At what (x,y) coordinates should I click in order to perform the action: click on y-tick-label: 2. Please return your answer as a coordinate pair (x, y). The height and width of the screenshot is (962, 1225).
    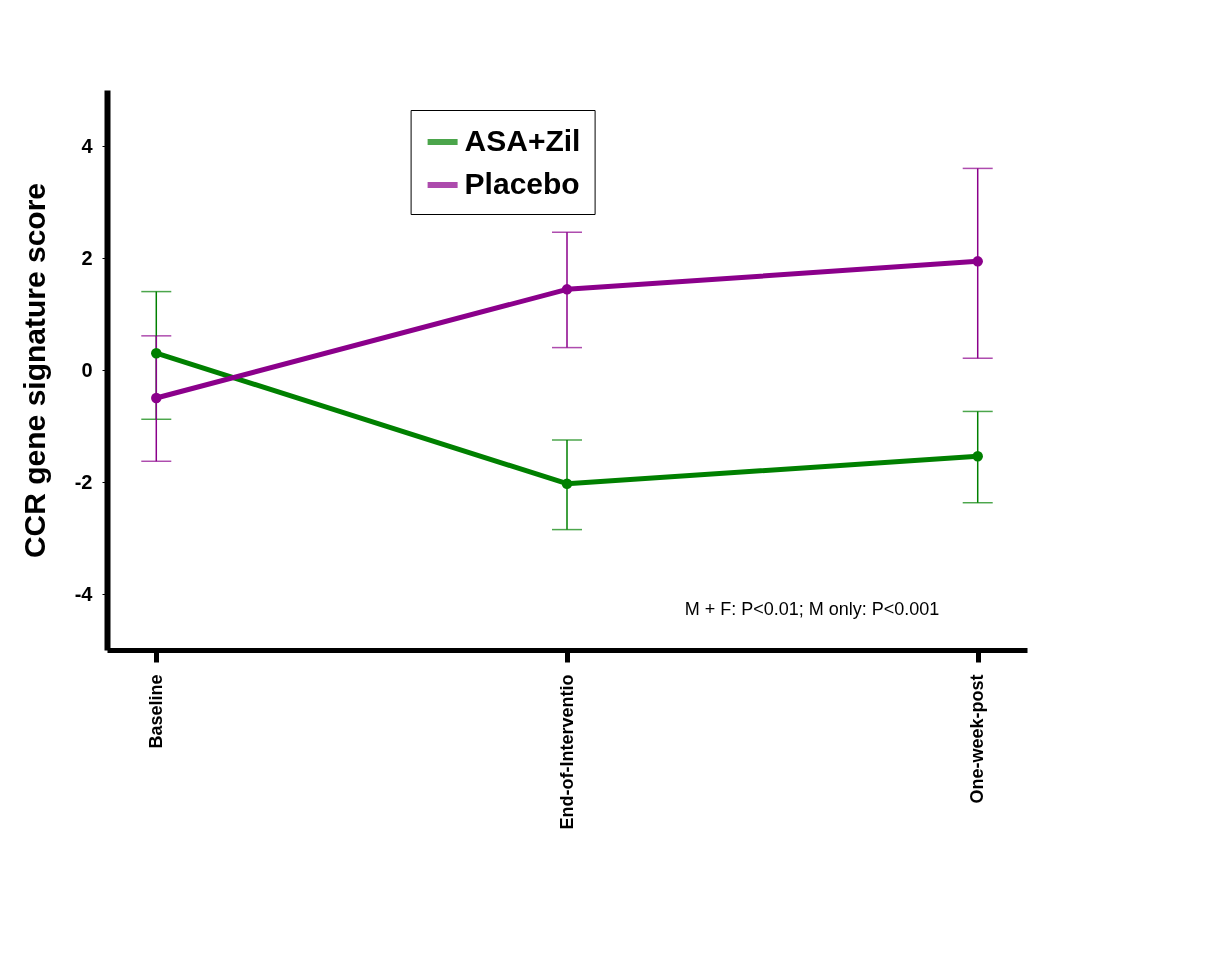
    Looking at the image, I should click on (87, 257).